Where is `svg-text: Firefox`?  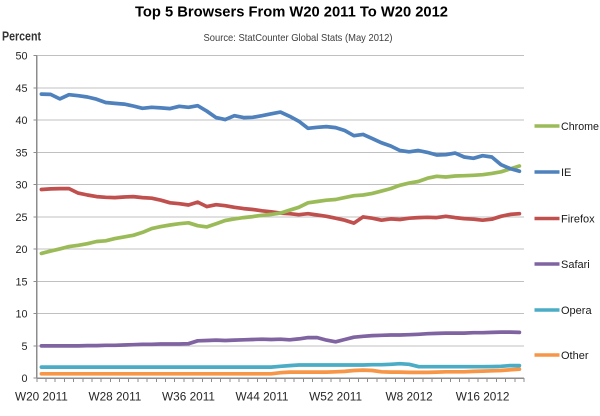 svg-text: Firefox is located at coordinates (578, 220).